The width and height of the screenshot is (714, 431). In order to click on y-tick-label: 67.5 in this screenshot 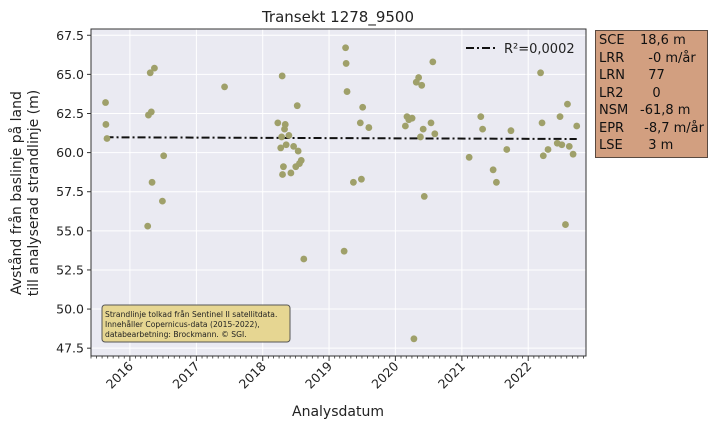, I will do `click(70, 35)`.